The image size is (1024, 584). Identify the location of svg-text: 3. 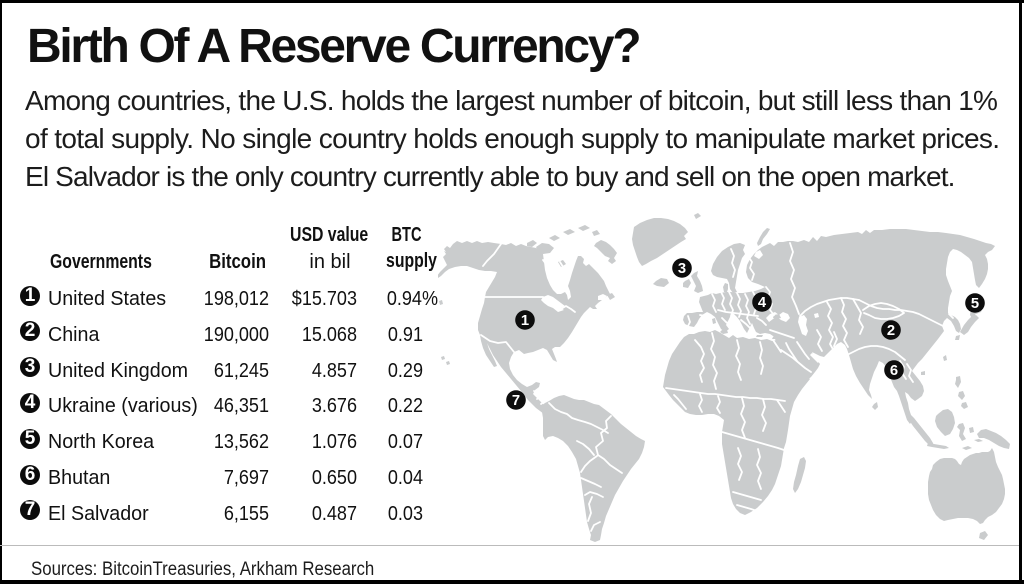
(682, 269).